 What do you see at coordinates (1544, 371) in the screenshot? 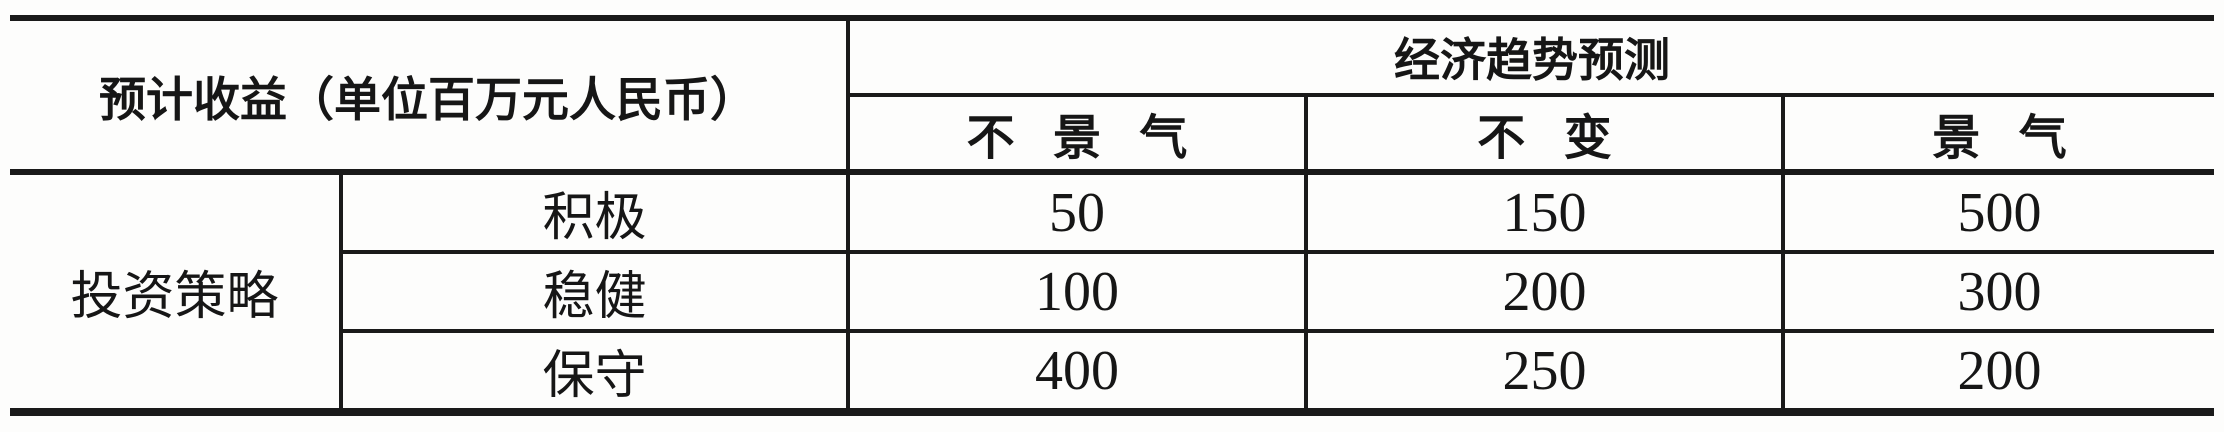
I see `value-cell-conservative-unchanged: 250` at bounding box center [1544, 371].